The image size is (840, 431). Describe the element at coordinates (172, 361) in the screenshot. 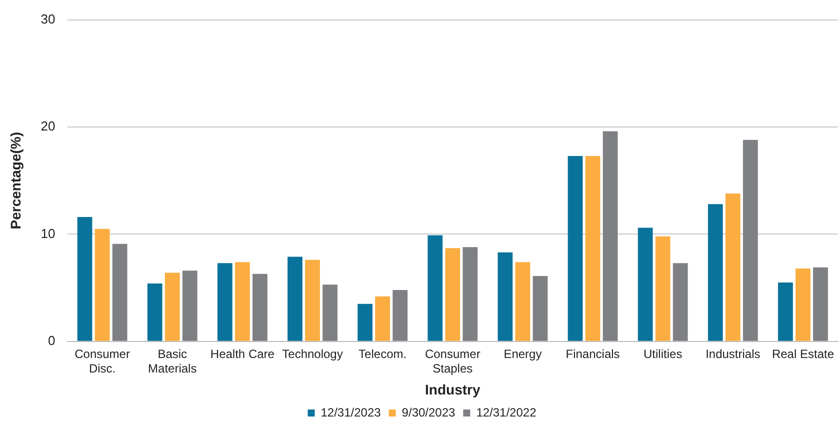

I see `x-tick-label: Basic Materials` at that location.